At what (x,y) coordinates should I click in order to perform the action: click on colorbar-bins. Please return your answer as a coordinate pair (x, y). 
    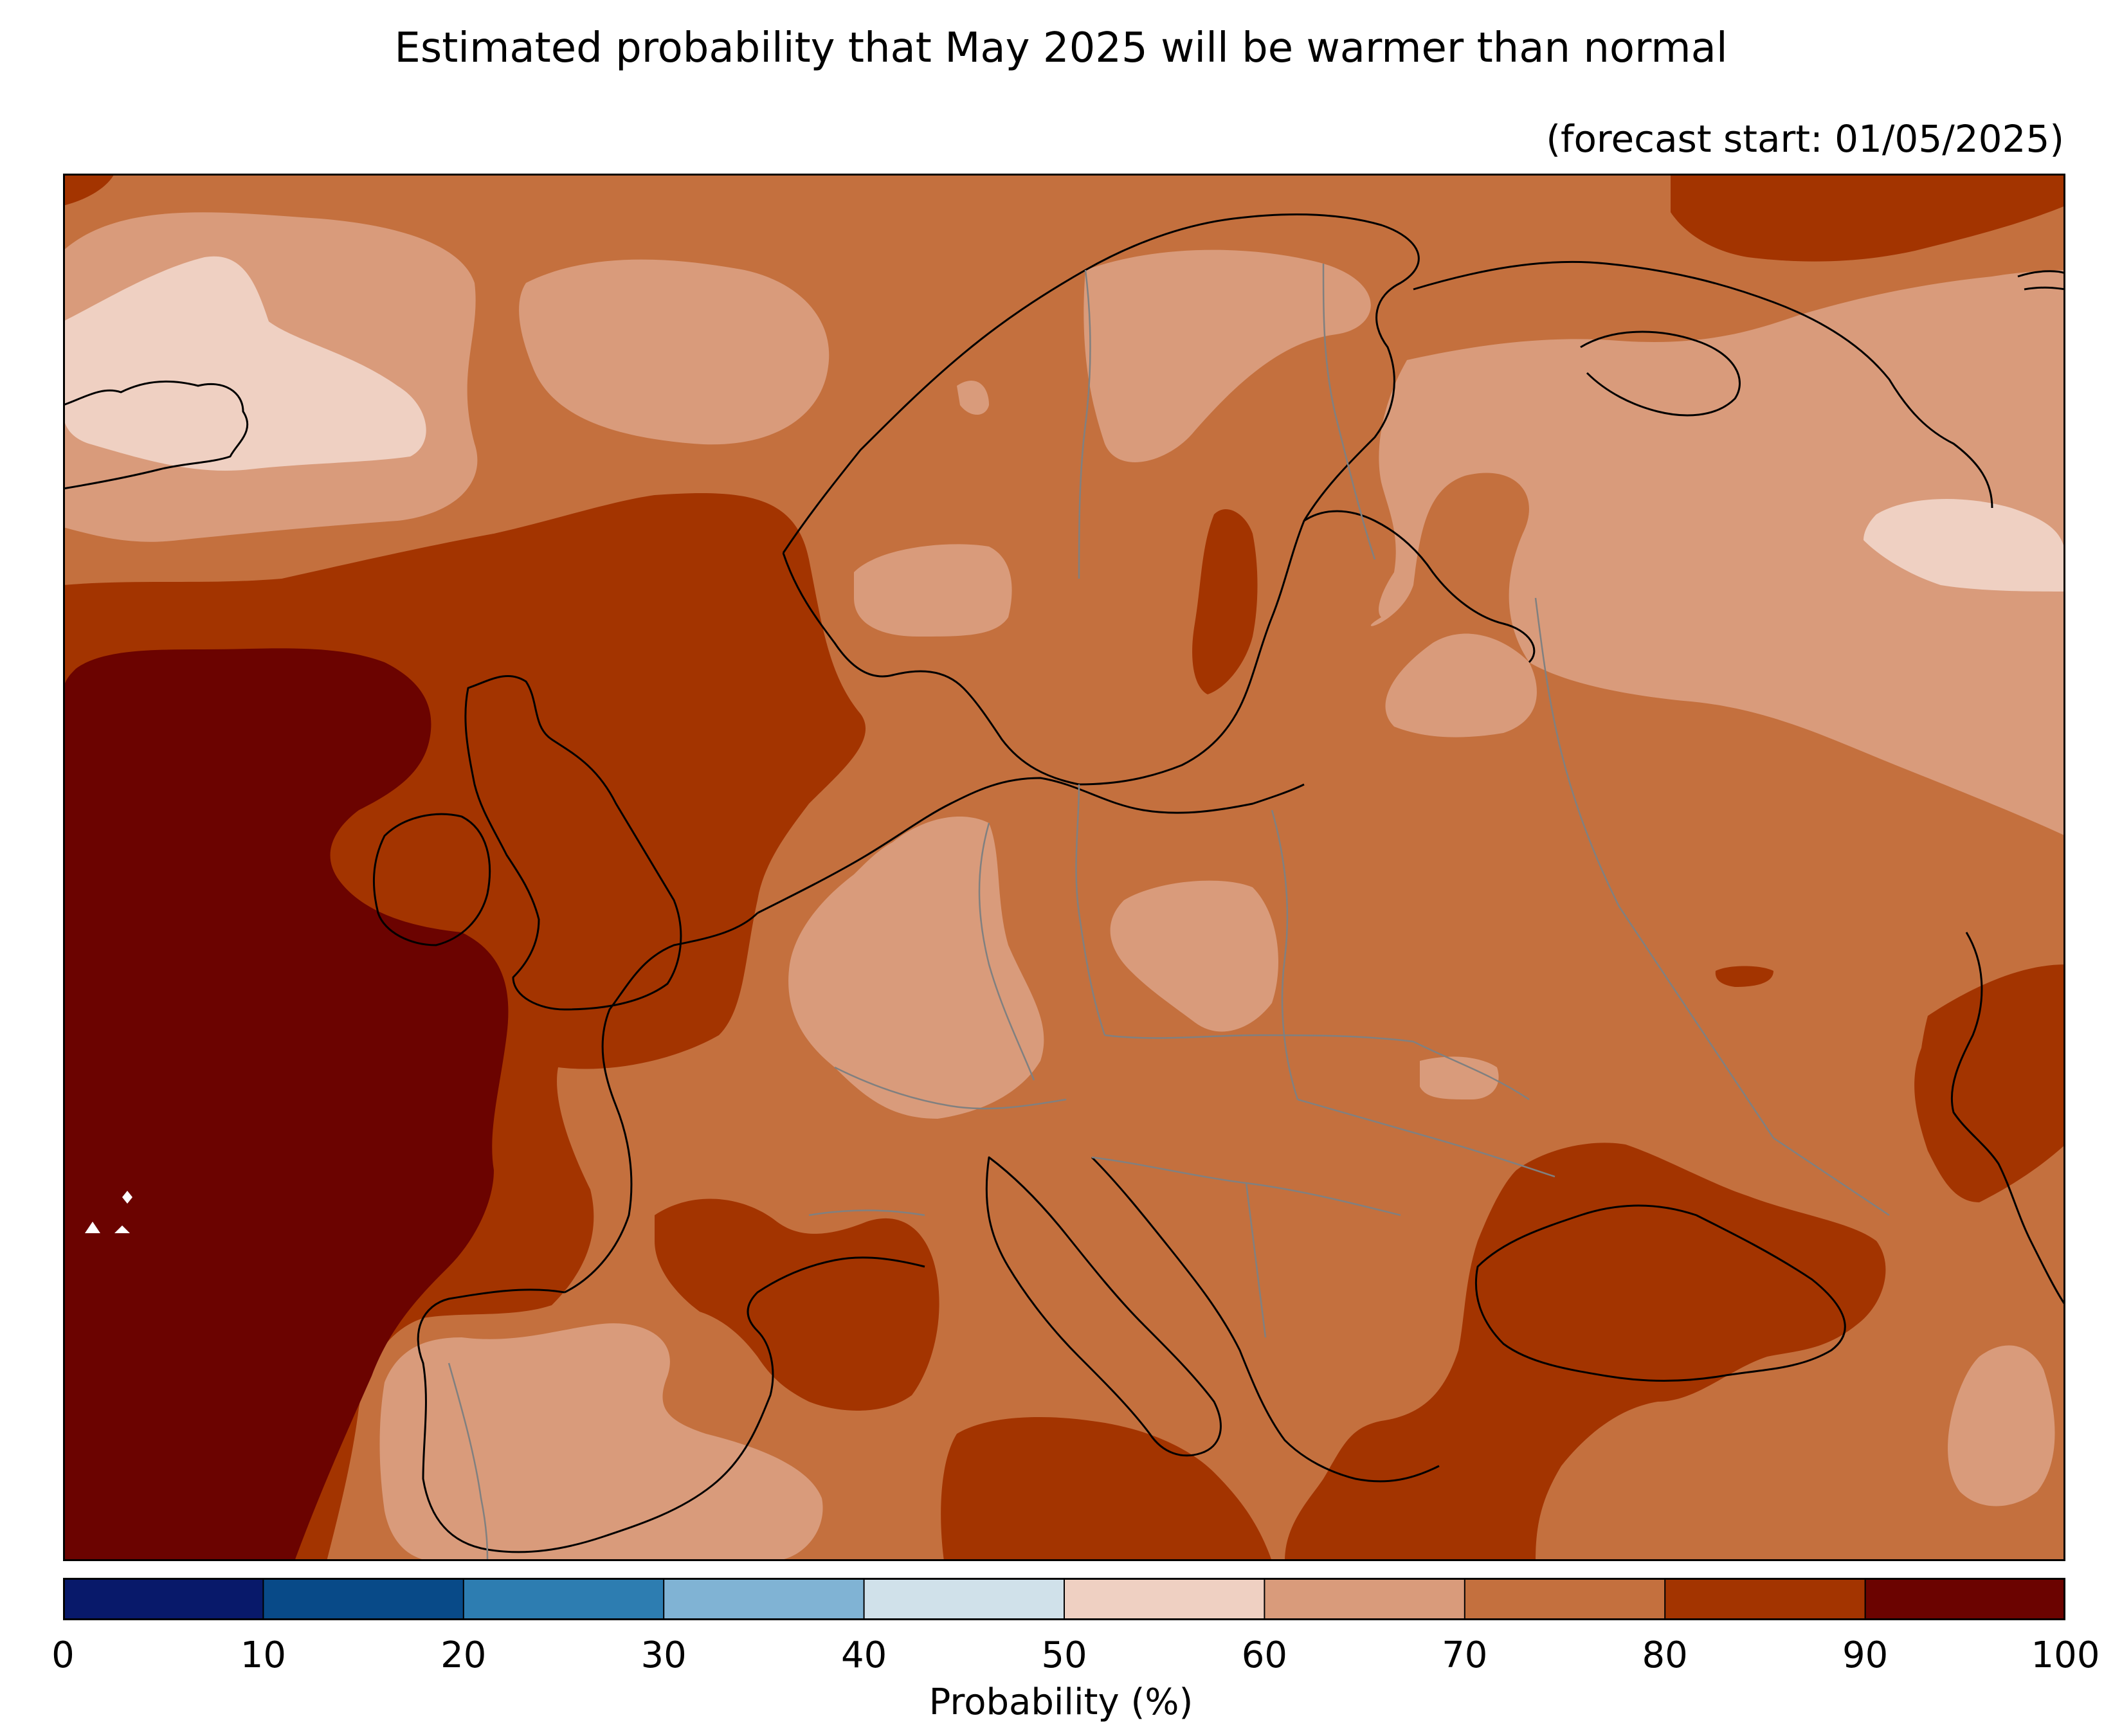
    Looking at the image, I should click on (1064, 1599).